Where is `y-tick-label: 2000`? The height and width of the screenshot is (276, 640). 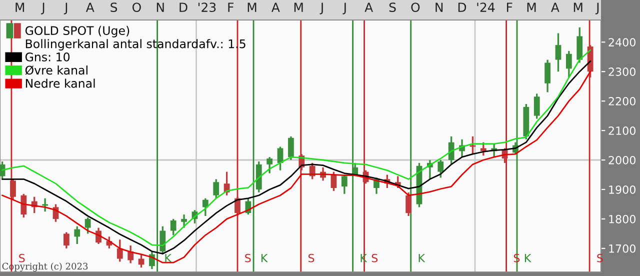
y-tick-label: 2000 is located at coordinates (622, 160).